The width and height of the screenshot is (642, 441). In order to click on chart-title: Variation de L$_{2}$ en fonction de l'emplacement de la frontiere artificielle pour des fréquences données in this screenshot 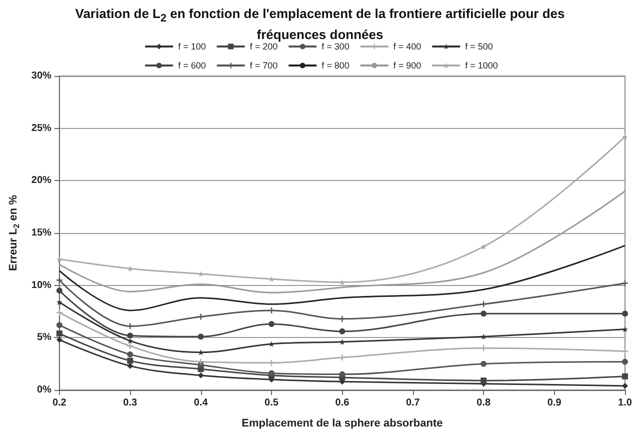, I will do `click(320, 24)`.